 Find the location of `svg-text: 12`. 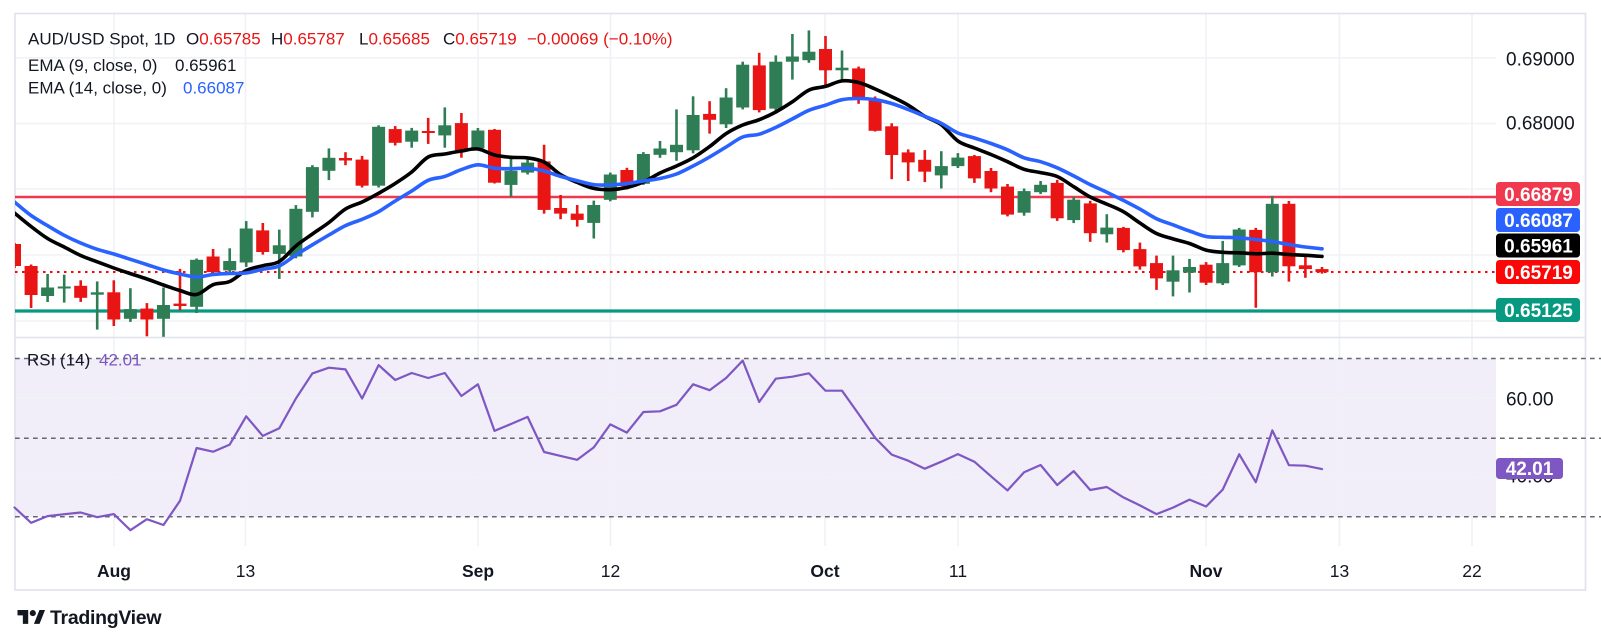

svg-text: 12 is located at coordinates (610, 571).